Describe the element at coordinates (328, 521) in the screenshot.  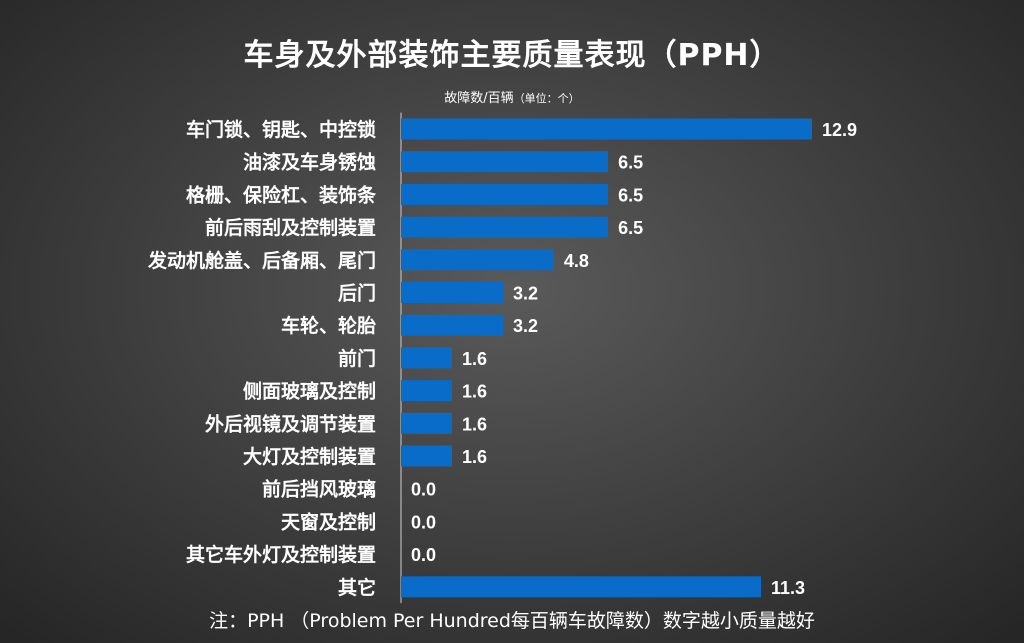
I see `category-label: 天窗及控制` at that location.